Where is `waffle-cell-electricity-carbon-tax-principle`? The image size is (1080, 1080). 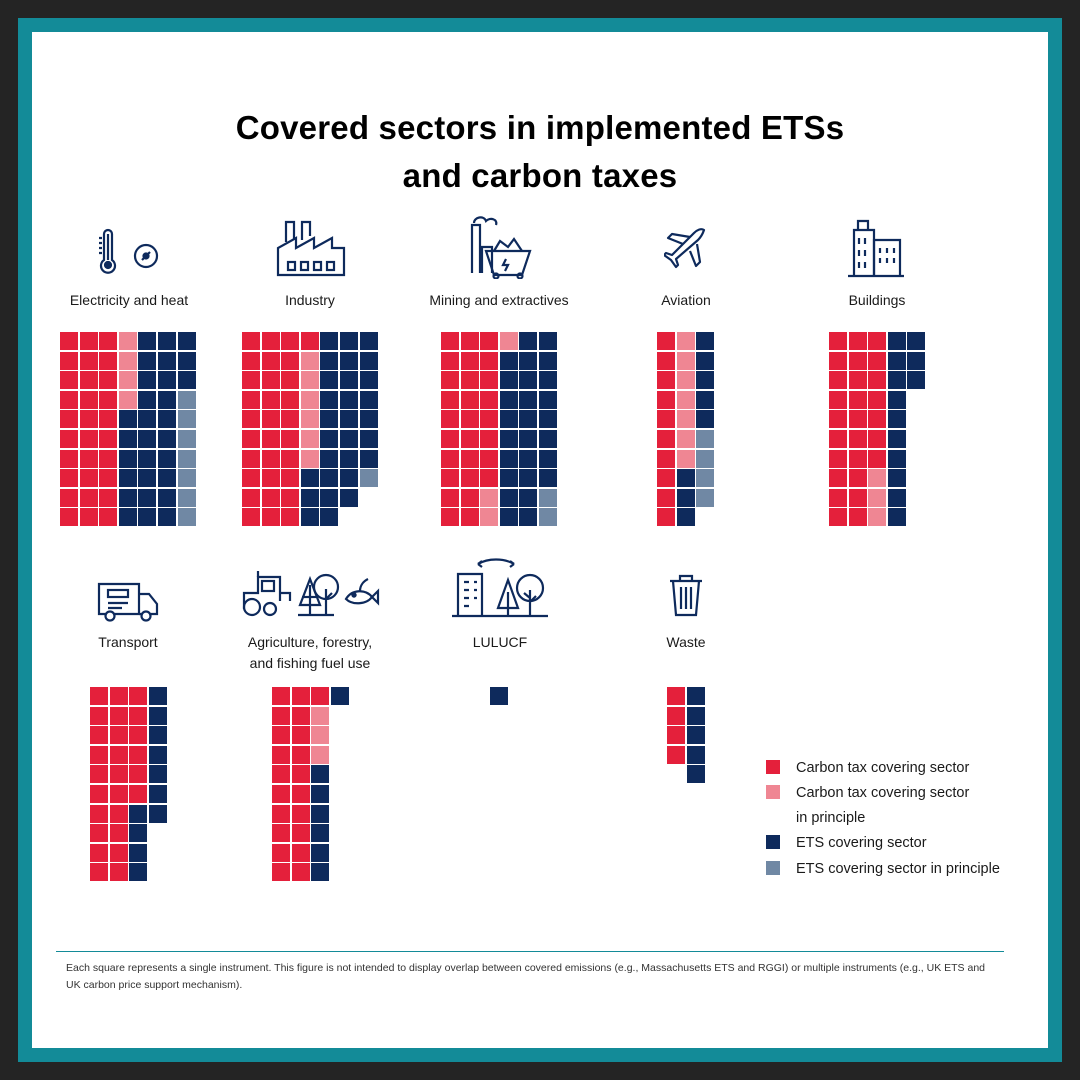 waffle-cell-electricity-carbon-tax-principle is located at coordinates (127, 360).